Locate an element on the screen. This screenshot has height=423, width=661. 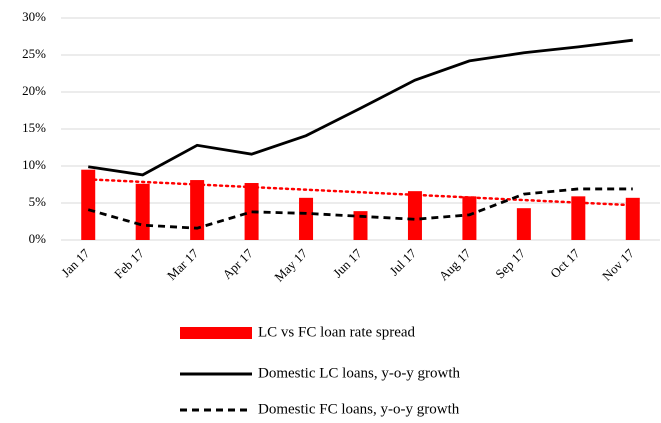
x-tick-label: Jun 17 is located at coordinates (347, 262).